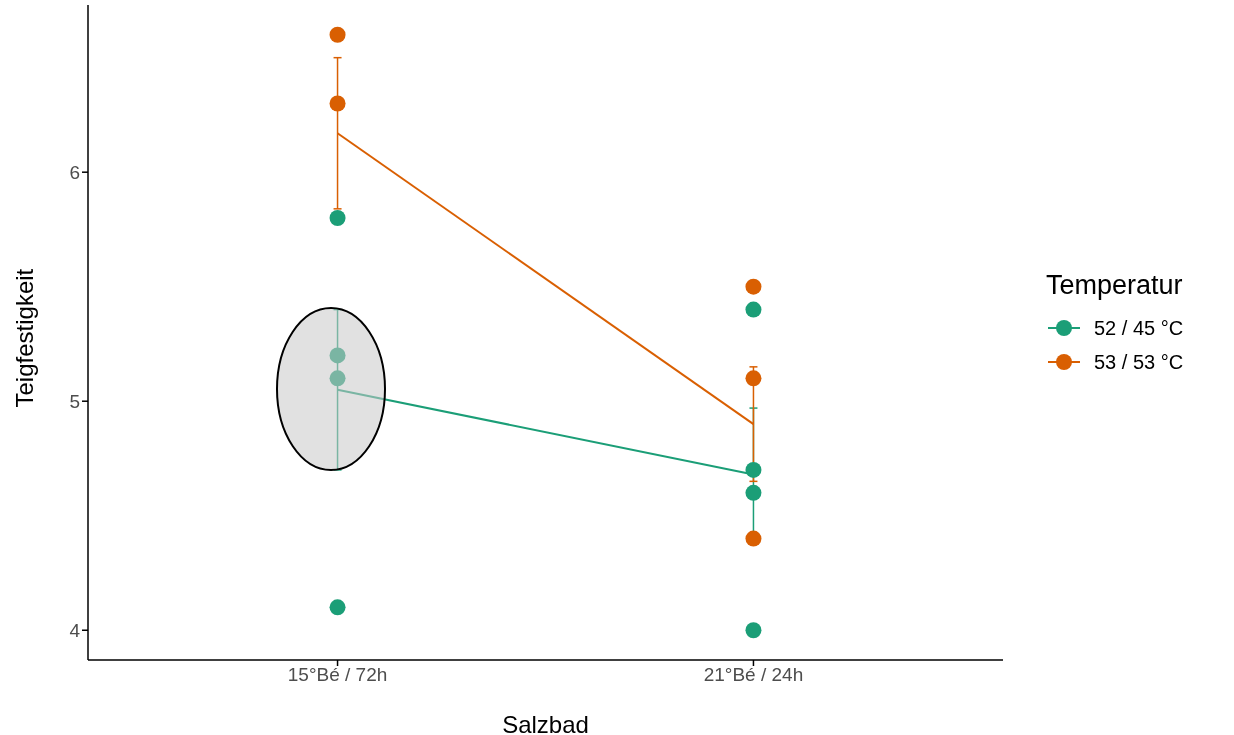 The image size is (1234, 735). What do you see at coordinates (337, 675) in the screenshot?
I see `x-tick-label: 15°Bé / 72h` at bounding box center [337, 675].